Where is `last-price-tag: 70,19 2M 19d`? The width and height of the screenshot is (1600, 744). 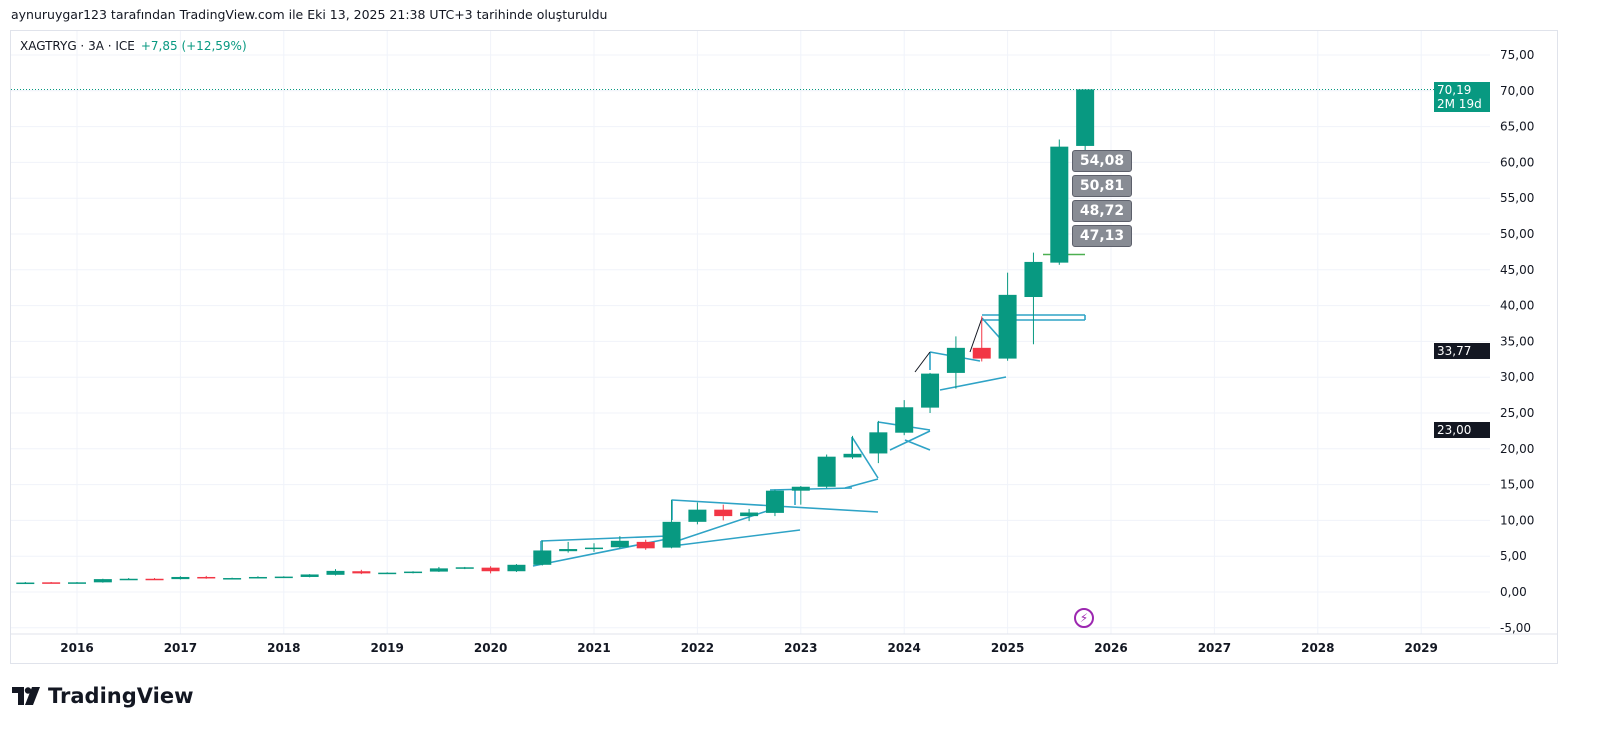
last-price-tag: 70,19 2M 19d is located at coordinates (1462, 97).